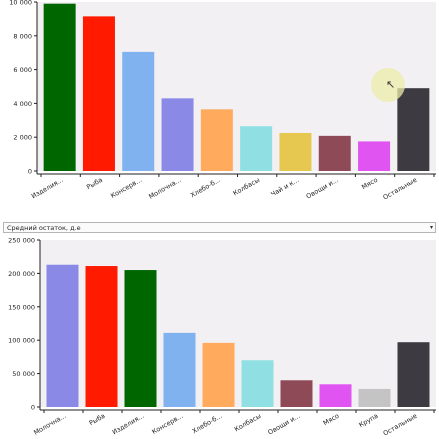 The image size is (439, 439). Describe the element at coordinates (21, 307) in the screenshot. I see `y-tick-label: 150 000` at that location.